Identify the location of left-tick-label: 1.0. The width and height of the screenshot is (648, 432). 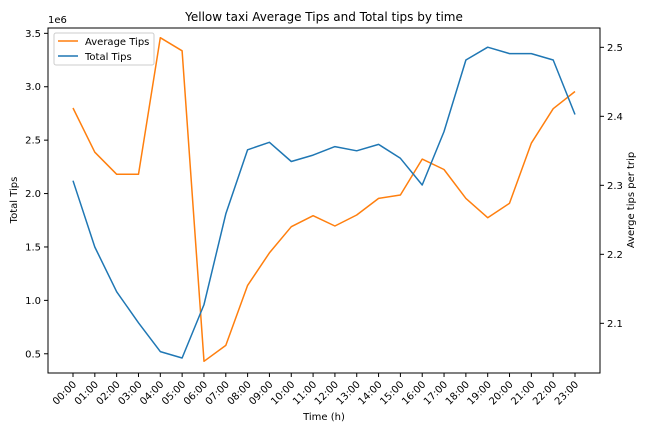
(33, 301).